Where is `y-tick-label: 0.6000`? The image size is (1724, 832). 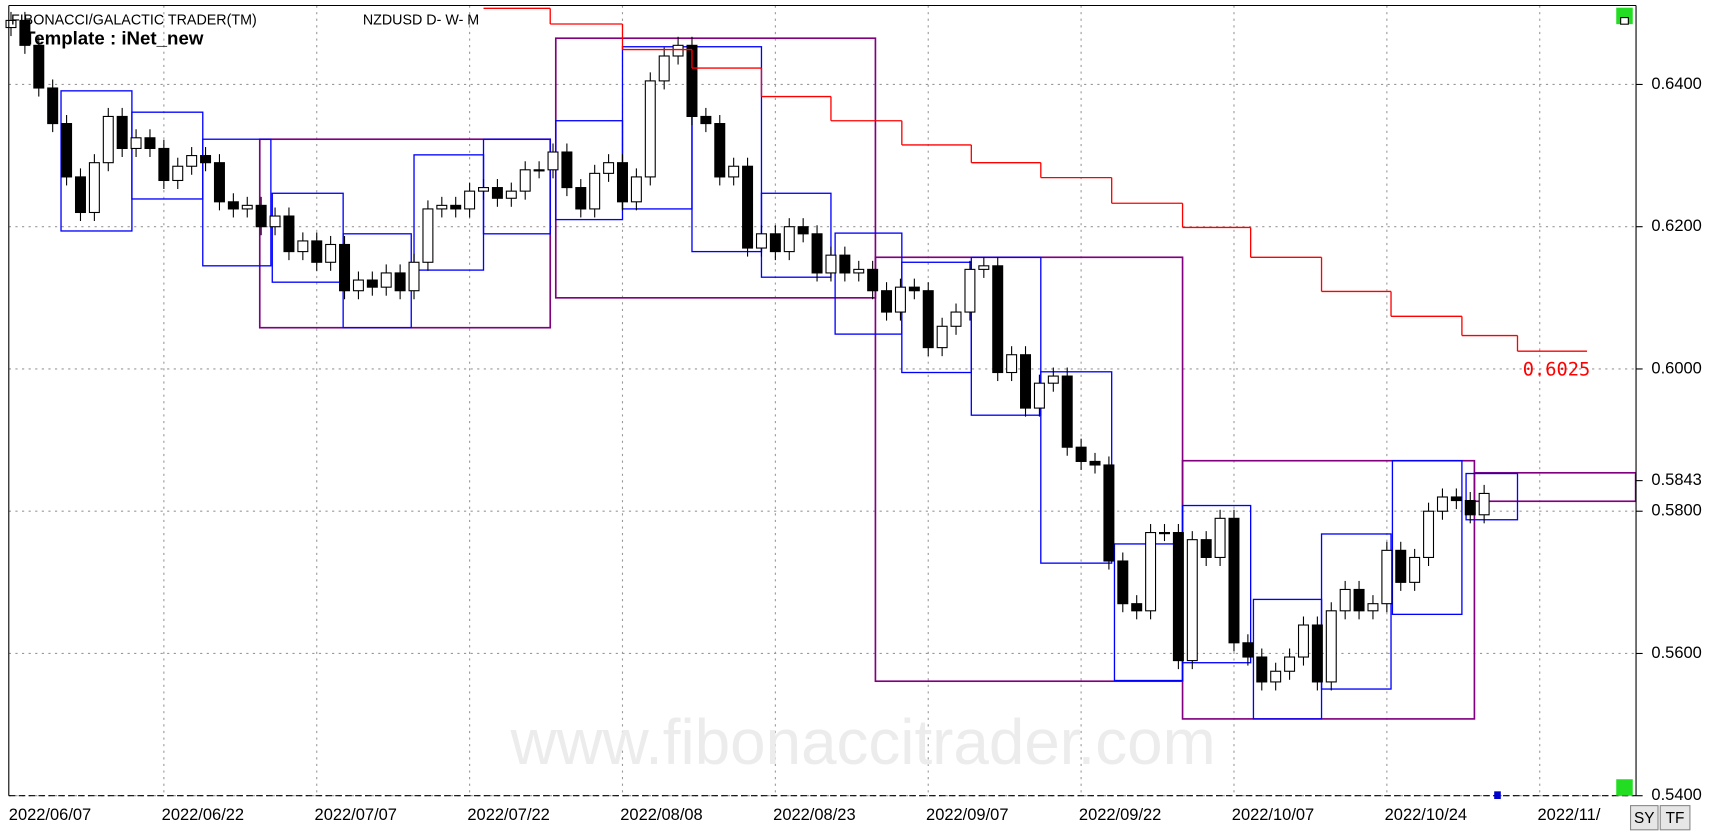
y-tick-label: 0.6000 is located at coordinates (1676, 368).